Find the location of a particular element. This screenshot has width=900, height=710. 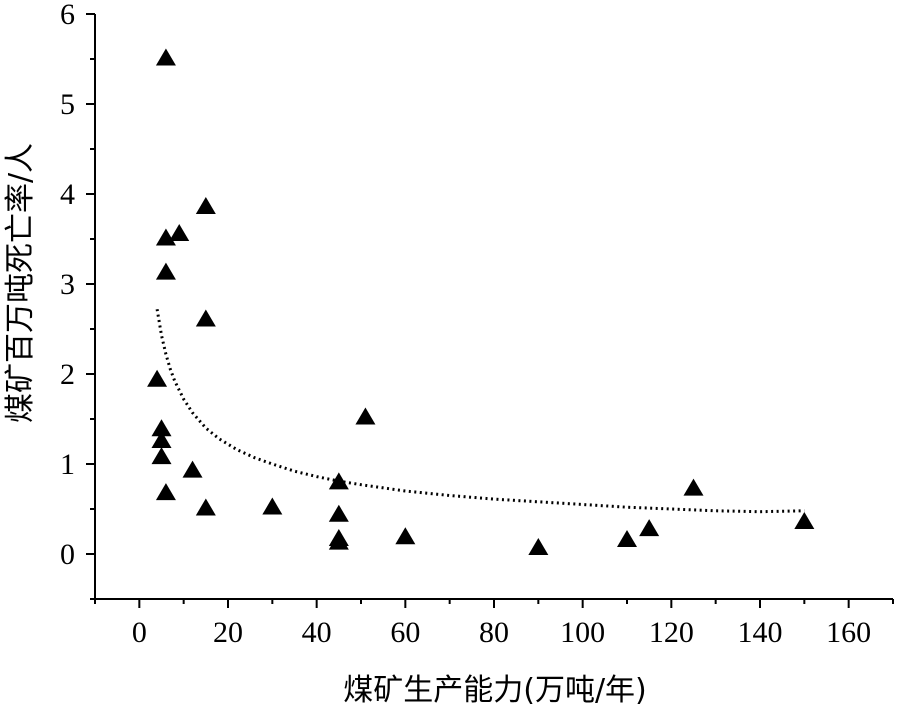

y-axis-title: 煤矿百万吨死亡率/人 is located at coordinates (20, 283).